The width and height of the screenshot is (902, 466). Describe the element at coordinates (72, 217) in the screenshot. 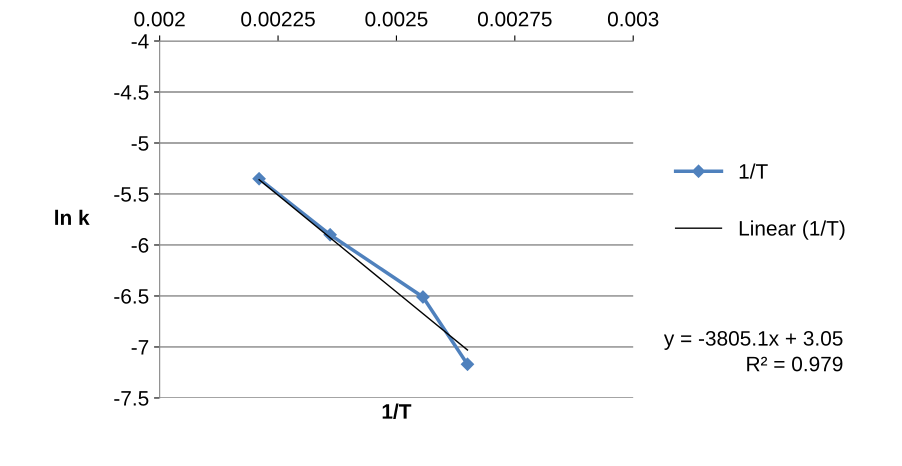

I see `y-axis-title: ln k` at that location.